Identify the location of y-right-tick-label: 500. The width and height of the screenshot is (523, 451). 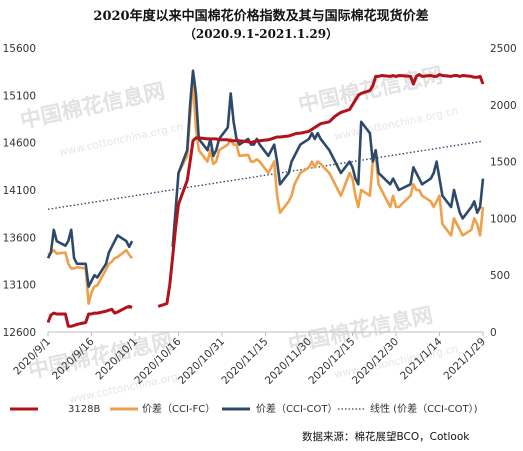
(500, 276).